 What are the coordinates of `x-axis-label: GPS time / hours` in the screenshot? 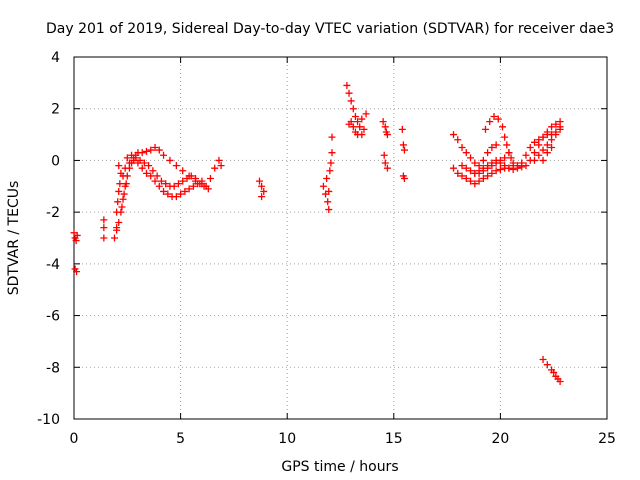 It's located at (339, 467).